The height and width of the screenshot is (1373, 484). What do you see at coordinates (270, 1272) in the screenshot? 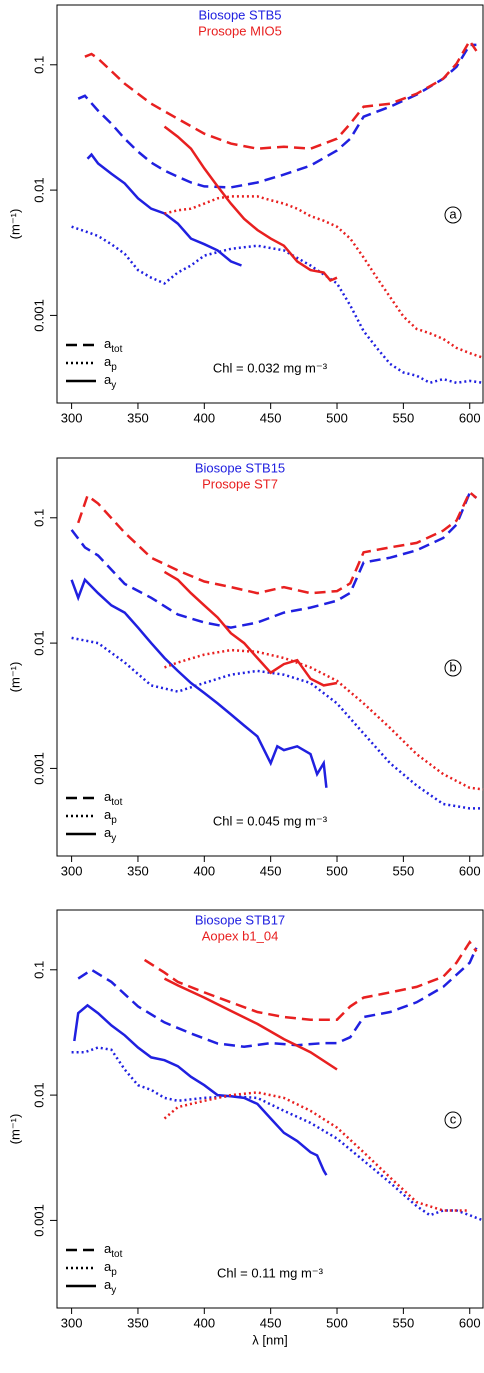
I see `annotation: Chl = 0.11 mg m⁻³` at bounding box center [270, 1272].